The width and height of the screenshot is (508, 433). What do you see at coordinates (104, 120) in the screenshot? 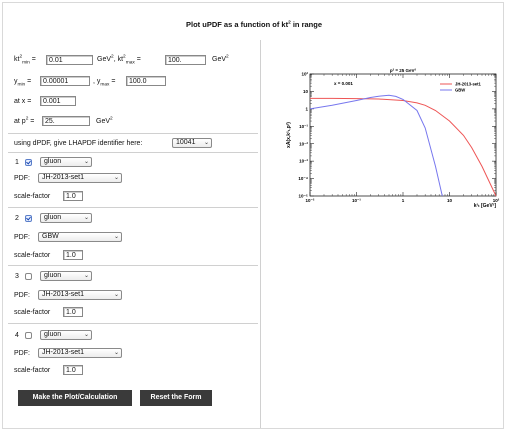
I see `p2-unit: GeV2` at bounding box center [104, 120].